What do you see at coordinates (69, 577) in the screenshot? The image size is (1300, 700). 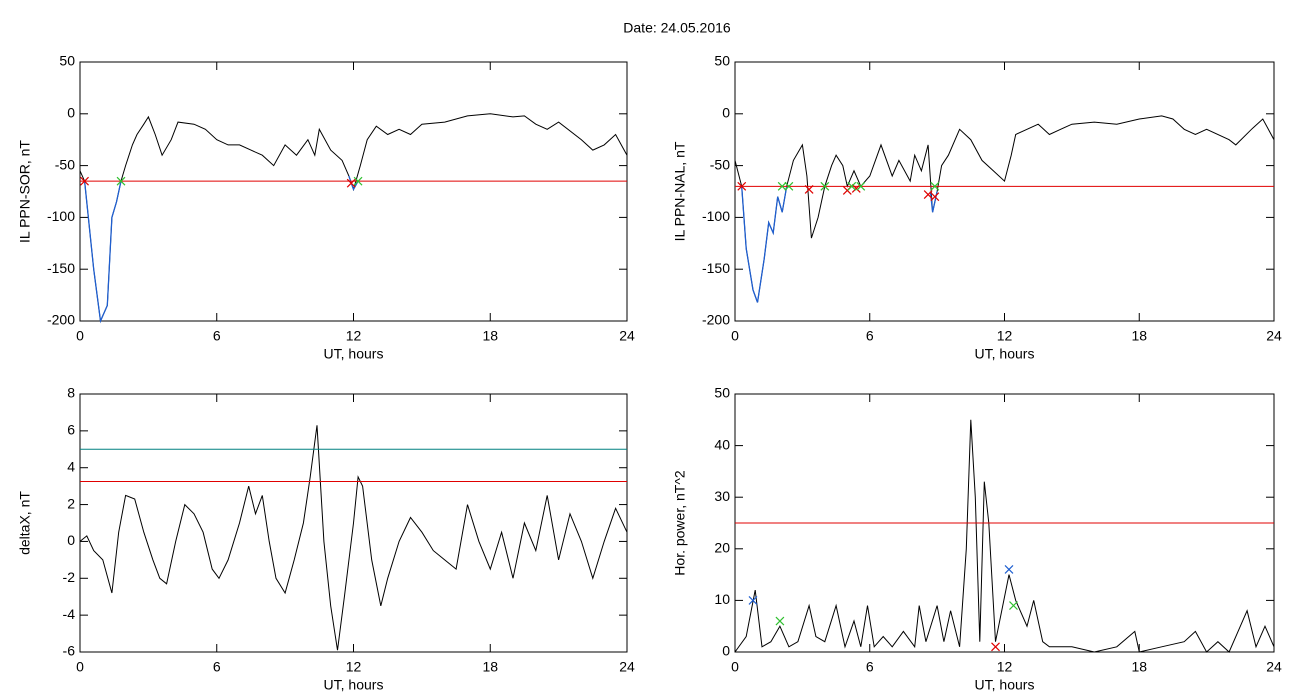 I see `y-tick-label: -2` at bounding box center [69, 577].